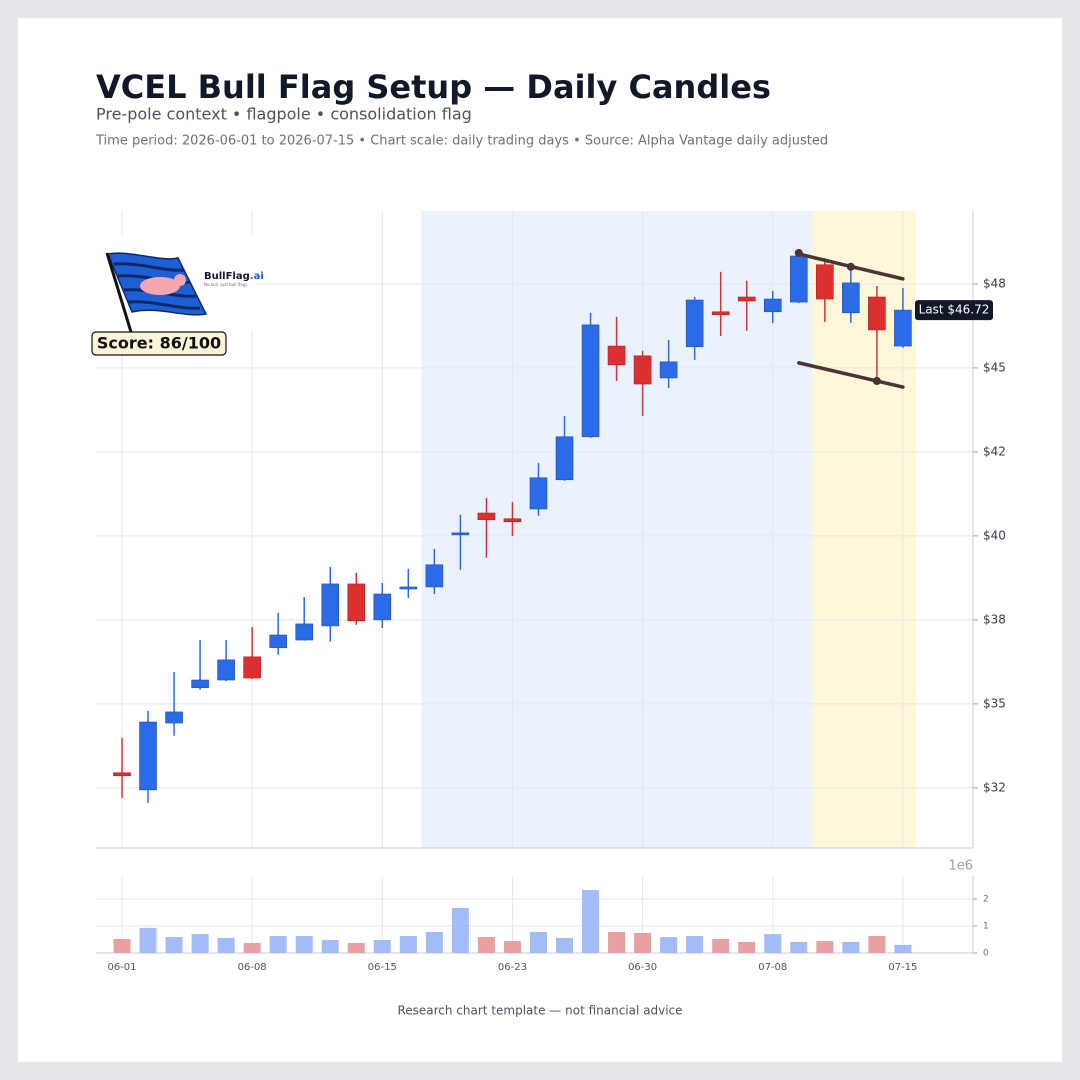  What do you see at coordinates (252, 967) in the screenshot?
I see `x-tick-label: 06-08` at bounding box center [252, 967].